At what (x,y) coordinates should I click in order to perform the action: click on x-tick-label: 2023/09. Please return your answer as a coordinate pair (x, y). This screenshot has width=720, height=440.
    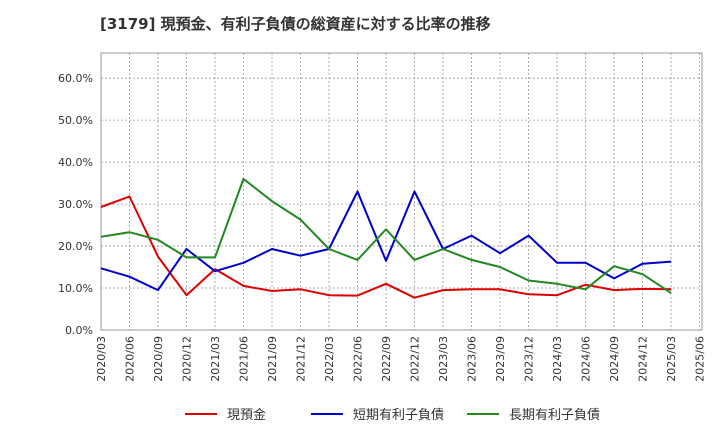
    Looking at the image, I should click on (500, 359).